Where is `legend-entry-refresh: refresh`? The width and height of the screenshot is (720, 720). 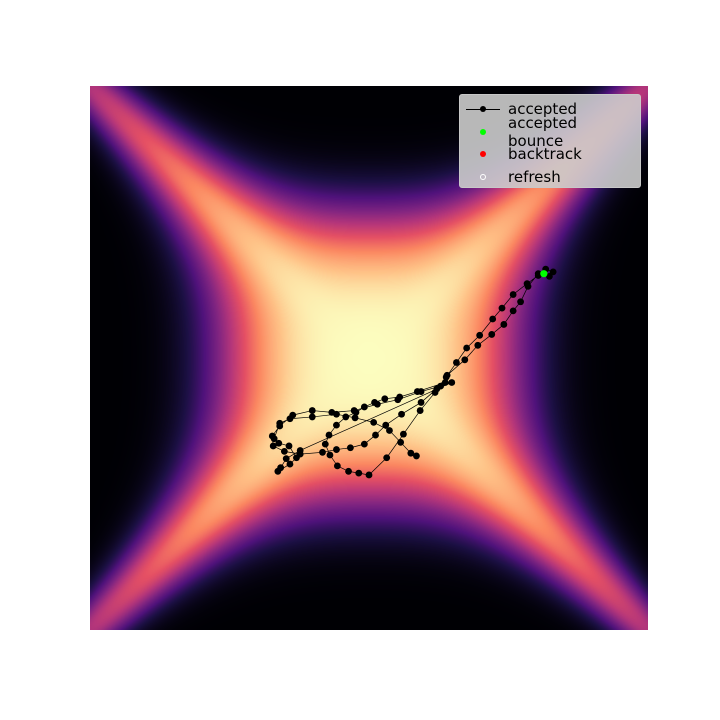 legend-entry-refresh: refresh is located at coordinates (550, 177).